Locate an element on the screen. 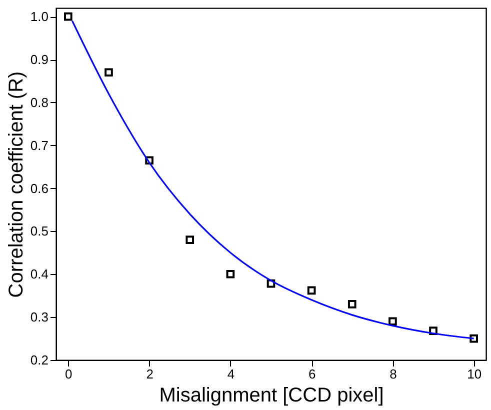 The height and width of the screenshot is (410, 491). x-axis-title: Misalignment [CCD pixel] is located at coordinates (271, 395).